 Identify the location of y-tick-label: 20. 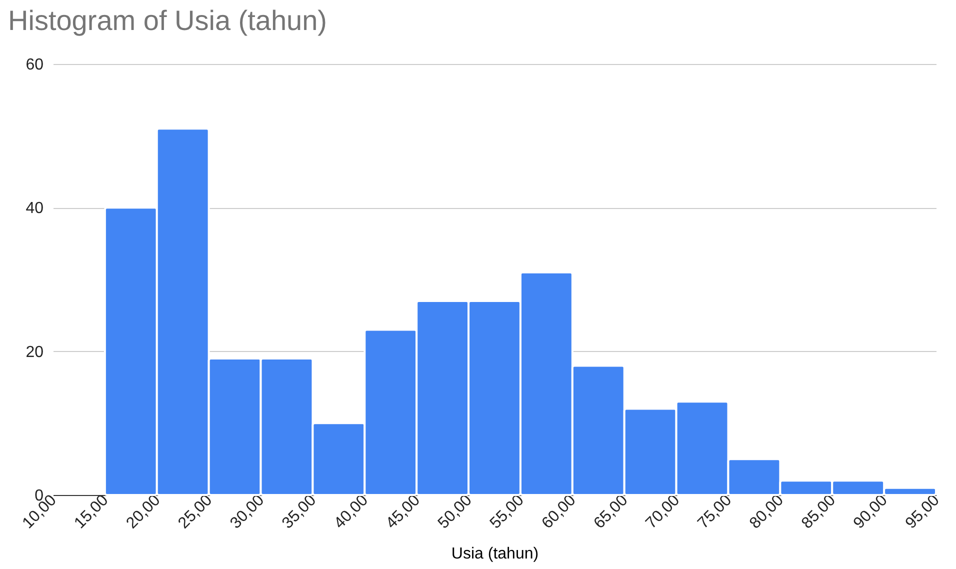
(35, 352).